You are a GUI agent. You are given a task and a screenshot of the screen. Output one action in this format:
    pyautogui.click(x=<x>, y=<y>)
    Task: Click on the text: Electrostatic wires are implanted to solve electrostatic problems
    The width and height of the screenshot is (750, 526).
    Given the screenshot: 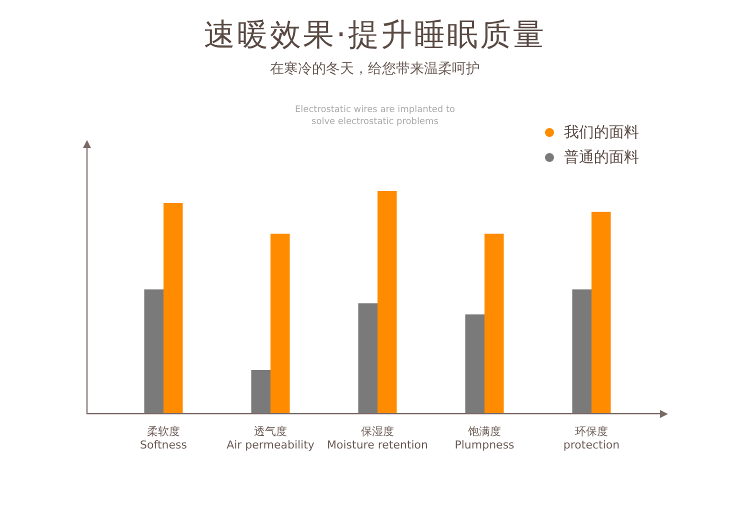 What is the action you would take?
    pyautogui.click(x=375, y=116)
    